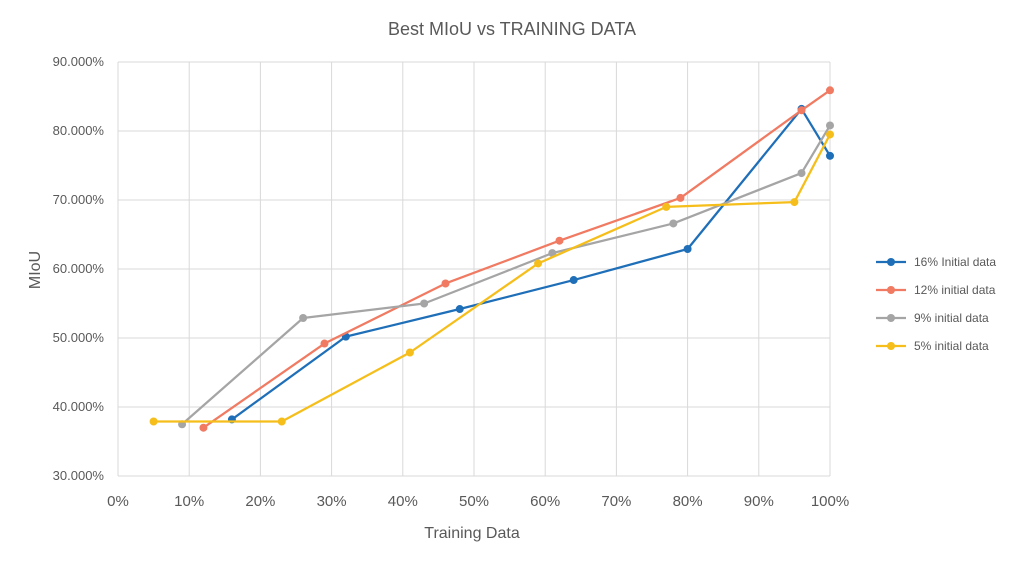  Describe the element at coordinates (759, 501) in the screenshot. I see `x-tick-label: 90%` at that location.